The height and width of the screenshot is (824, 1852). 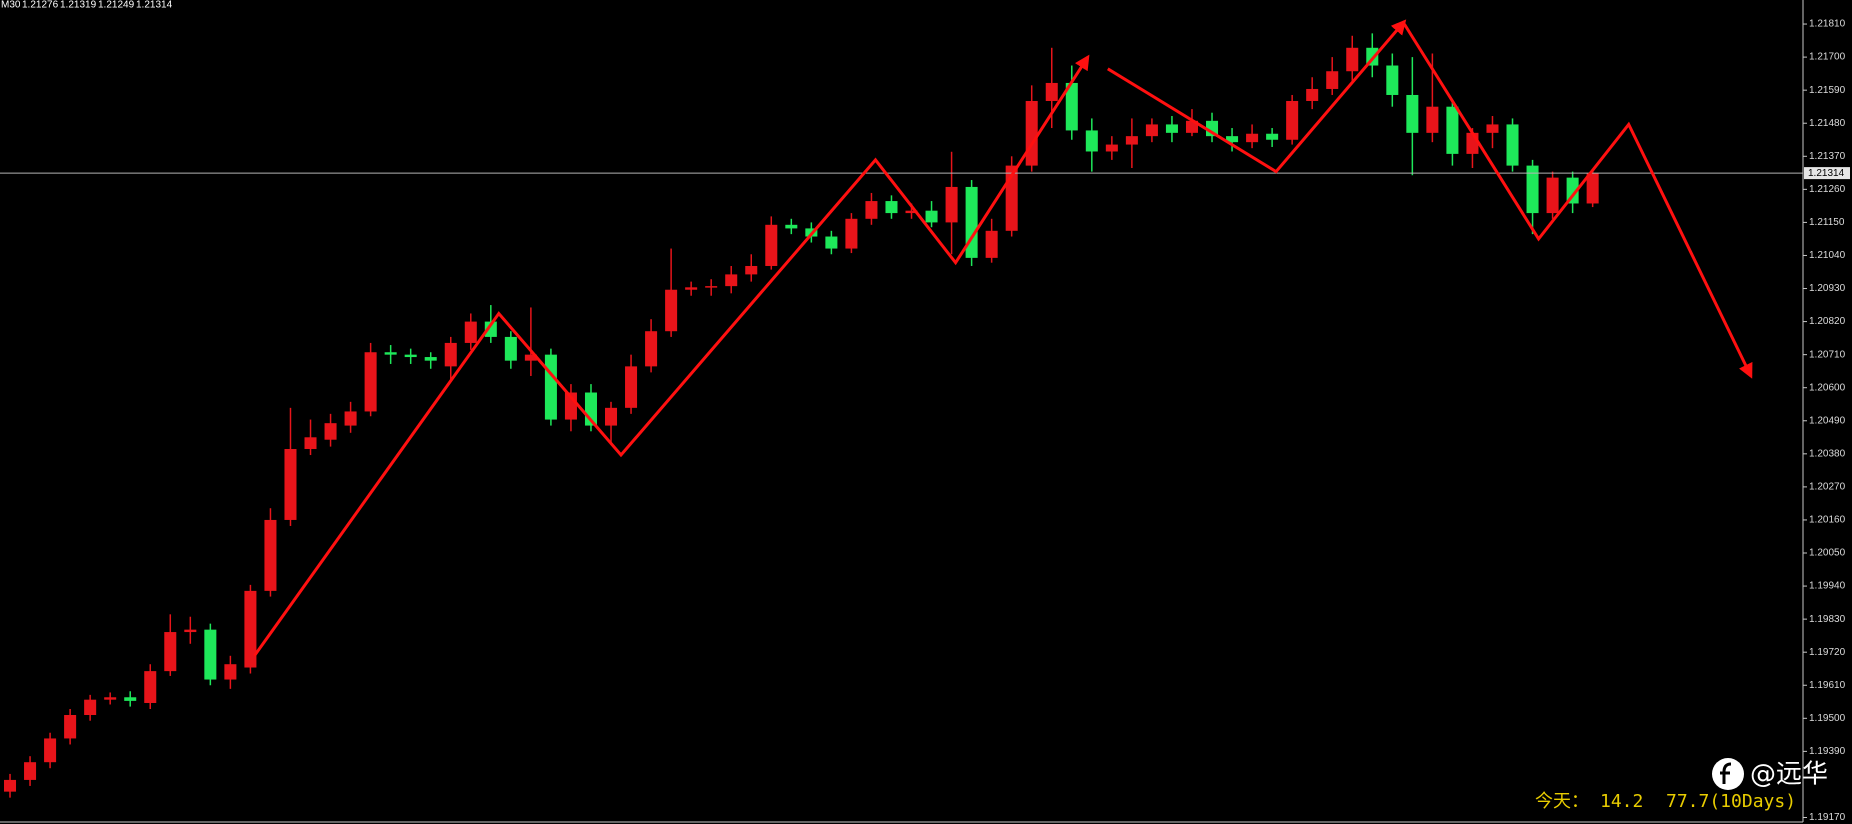 I want to click on y-tick-label: 1.19940, so click(x=1827, y=586).